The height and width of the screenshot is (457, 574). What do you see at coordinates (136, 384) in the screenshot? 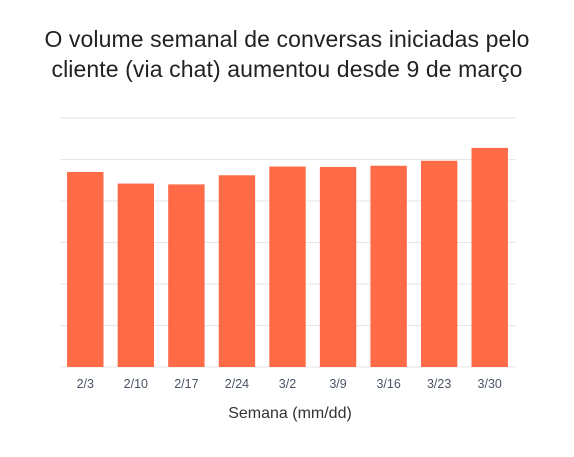
I see `x-tick-label: 2/10` at bounding box center [136, 384].